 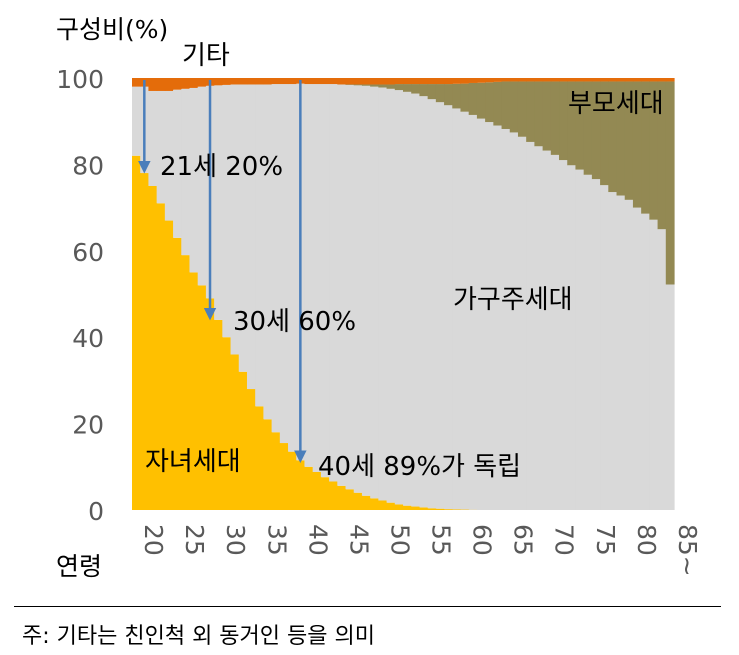 I want to click on y-tick-label-0: 0, so click(x=96, y=511).